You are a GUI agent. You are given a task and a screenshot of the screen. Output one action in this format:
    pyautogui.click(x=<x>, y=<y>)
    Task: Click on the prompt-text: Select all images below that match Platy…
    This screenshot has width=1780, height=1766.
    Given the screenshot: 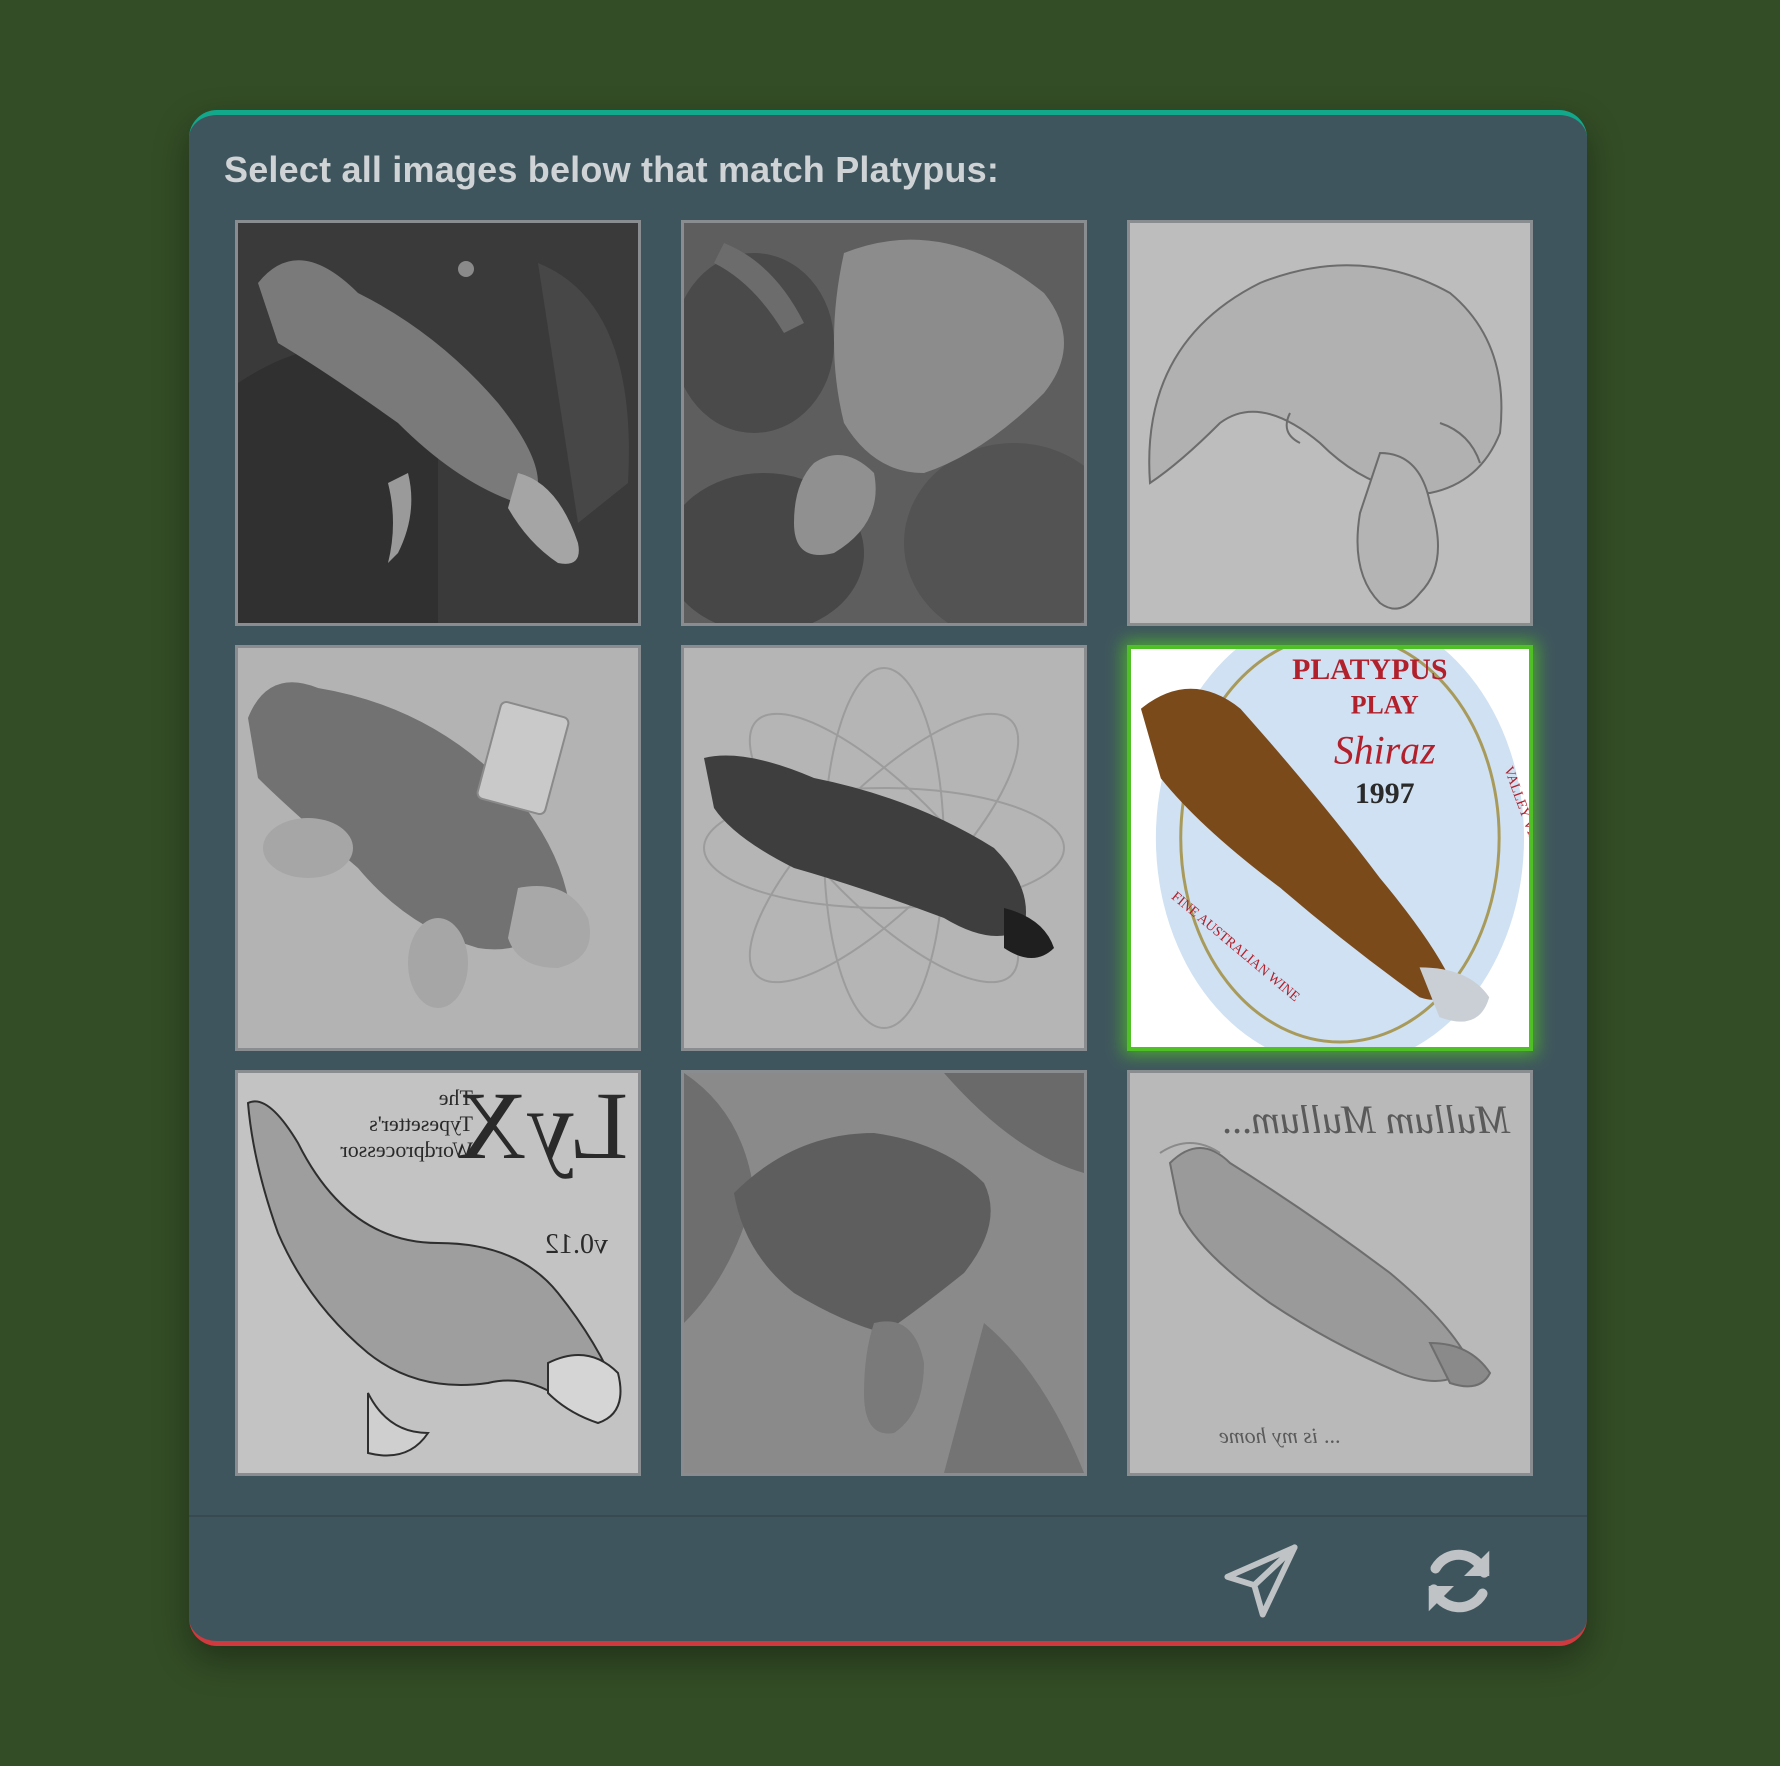 What is the action you would take?
    pyautogui.click(x=612, y=169)
    